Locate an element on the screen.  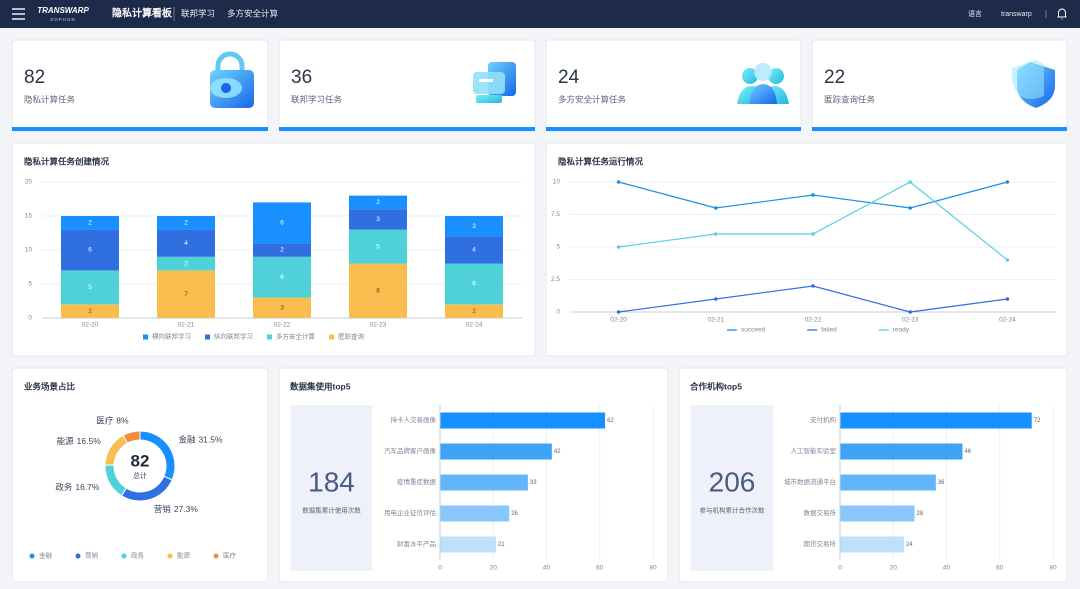
pie-slice is located at coordinates (131, 437).